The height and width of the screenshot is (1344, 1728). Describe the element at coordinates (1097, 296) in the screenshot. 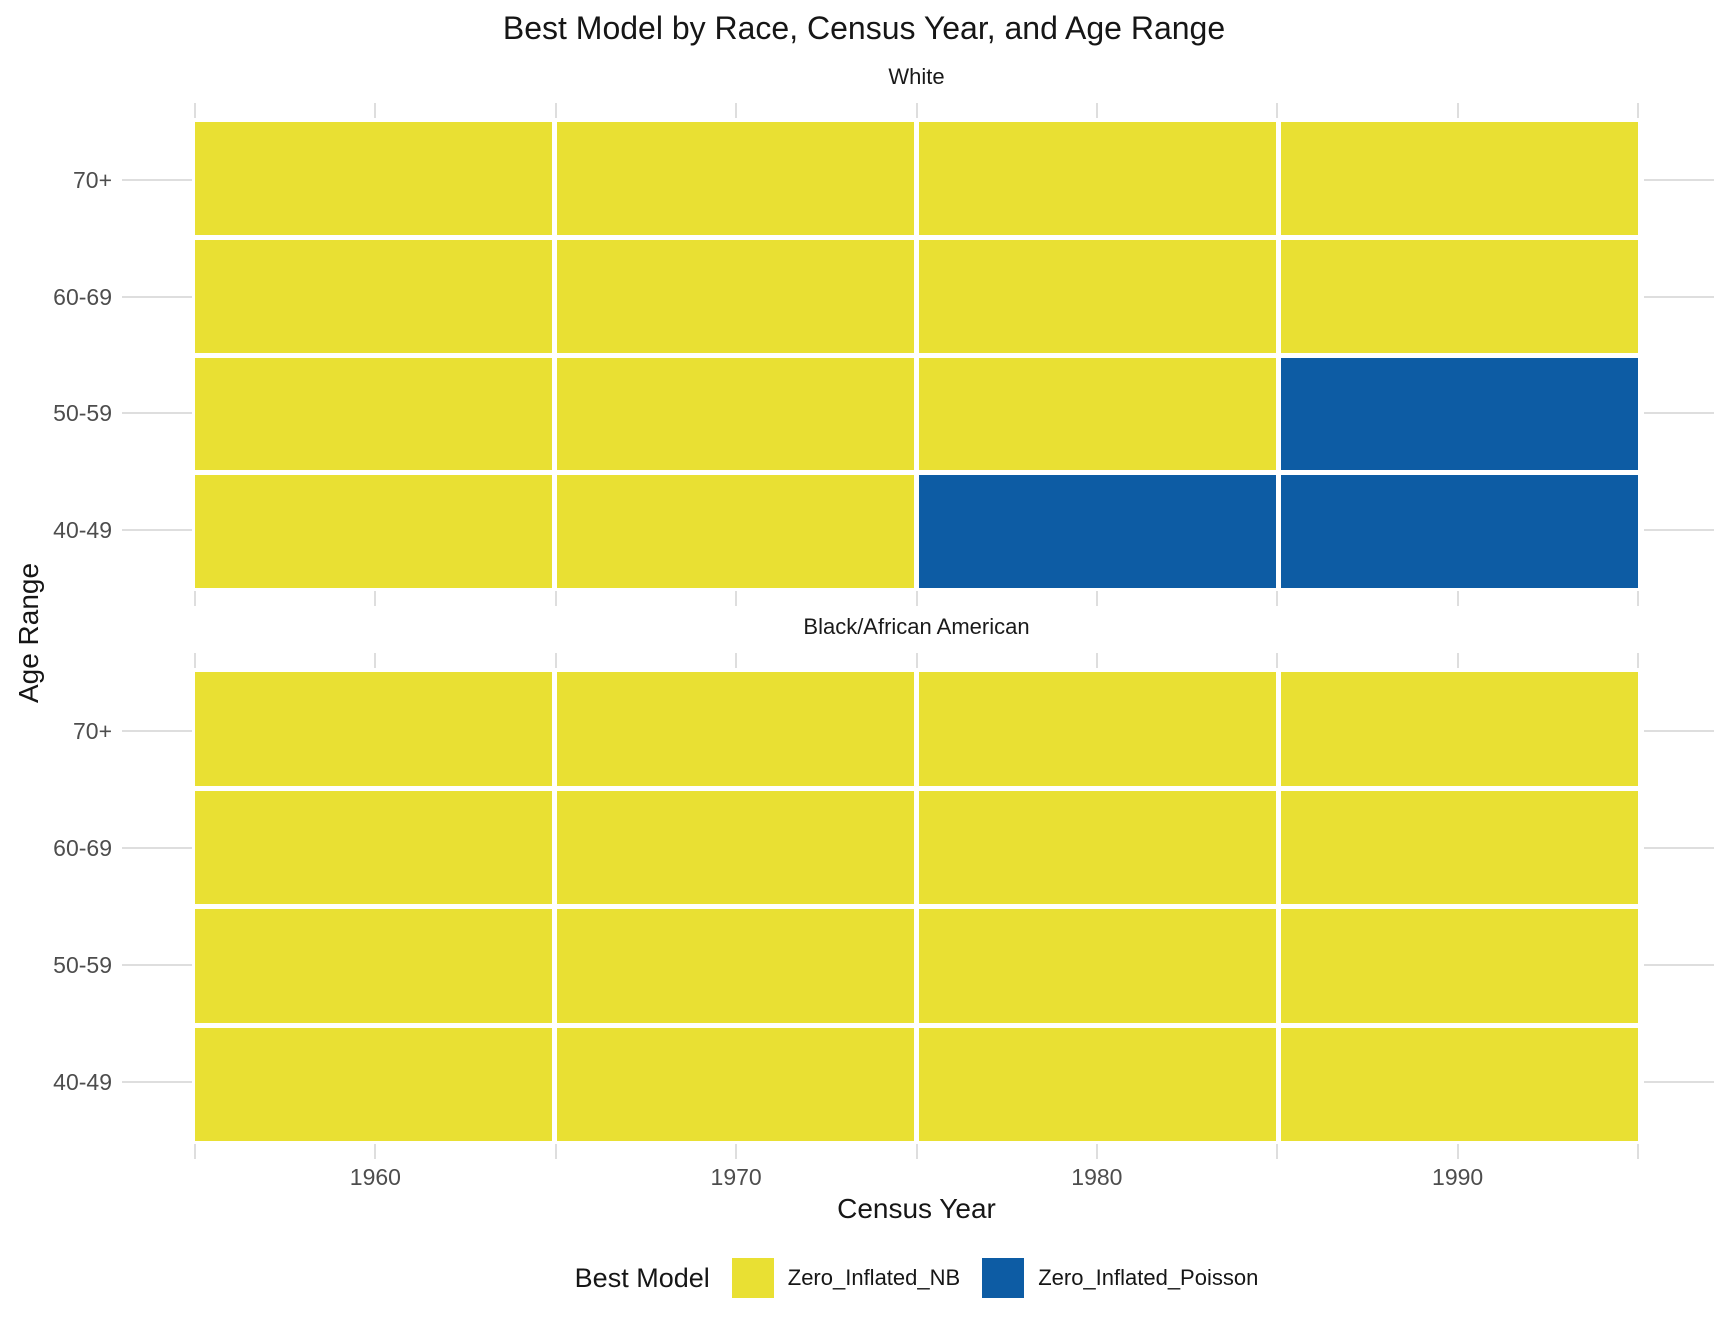

I see `tile-White-60-69-1980` at that location.